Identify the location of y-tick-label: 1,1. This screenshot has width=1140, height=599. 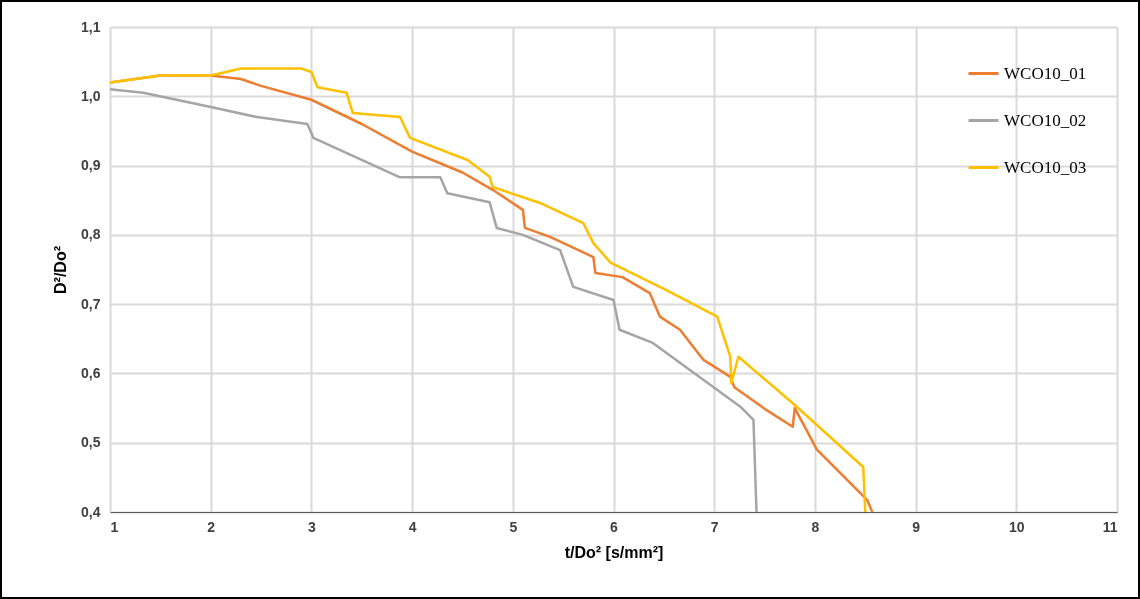
(91, 26).